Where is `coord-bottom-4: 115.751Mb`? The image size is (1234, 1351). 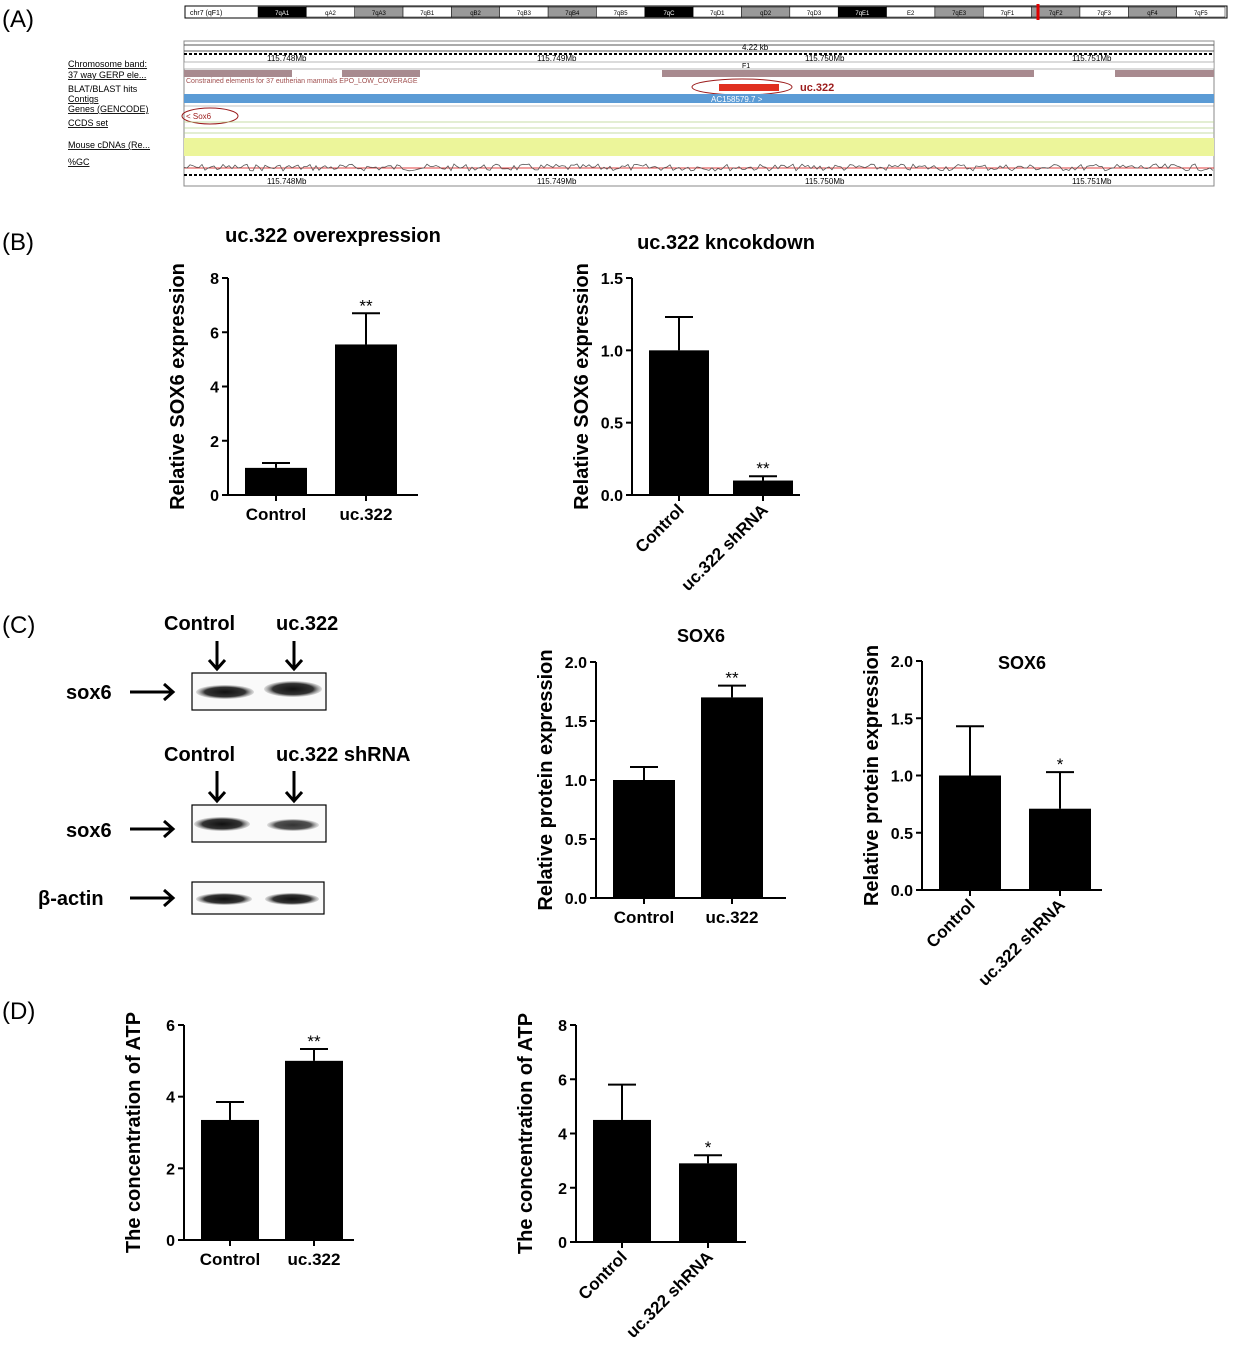 coord-bottom-4: 115.751Mb is located at coordinates (1092, 181).